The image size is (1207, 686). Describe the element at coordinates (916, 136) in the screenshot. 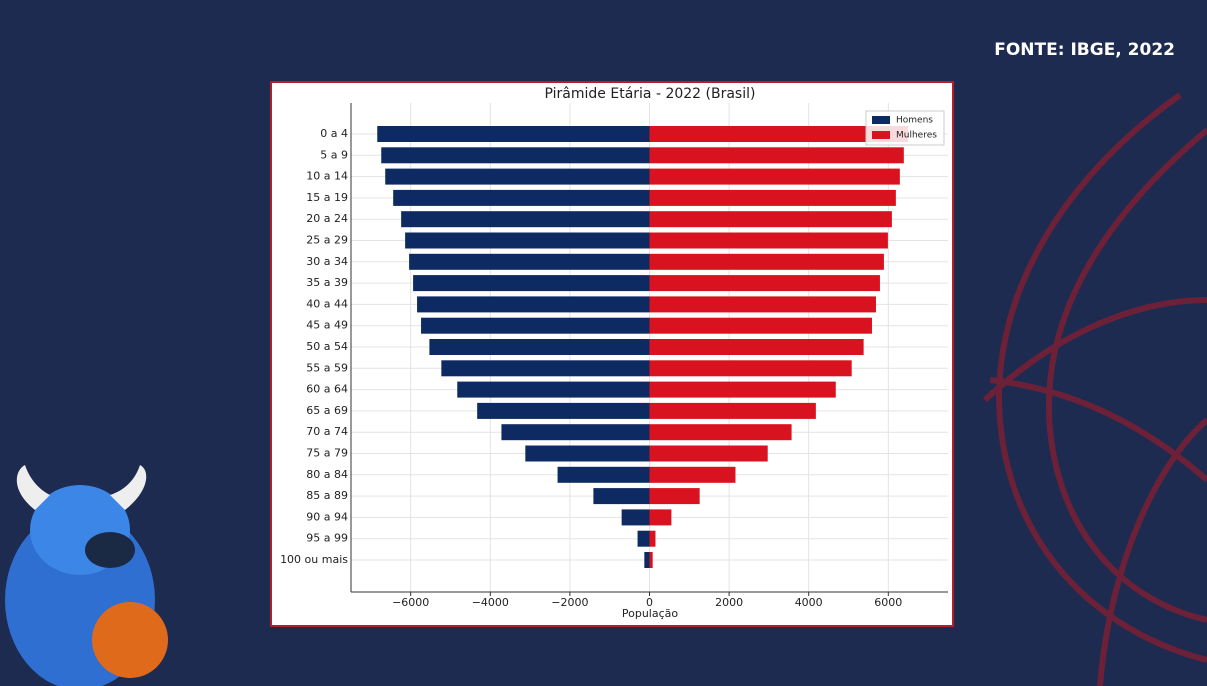

I see `legend-label: Mulheres` at that location.